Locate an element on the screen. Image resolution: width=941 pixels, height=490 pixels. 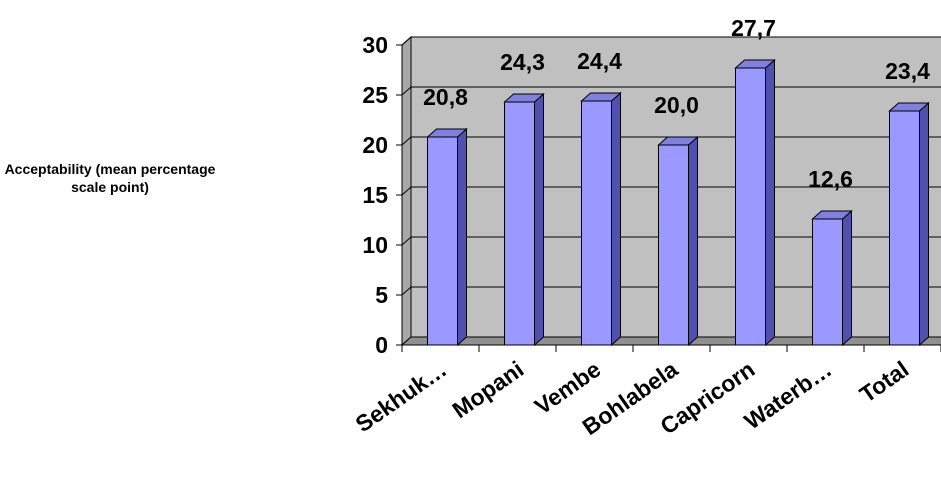
y-tick-label: 30 is located at coordinates (375, 45).